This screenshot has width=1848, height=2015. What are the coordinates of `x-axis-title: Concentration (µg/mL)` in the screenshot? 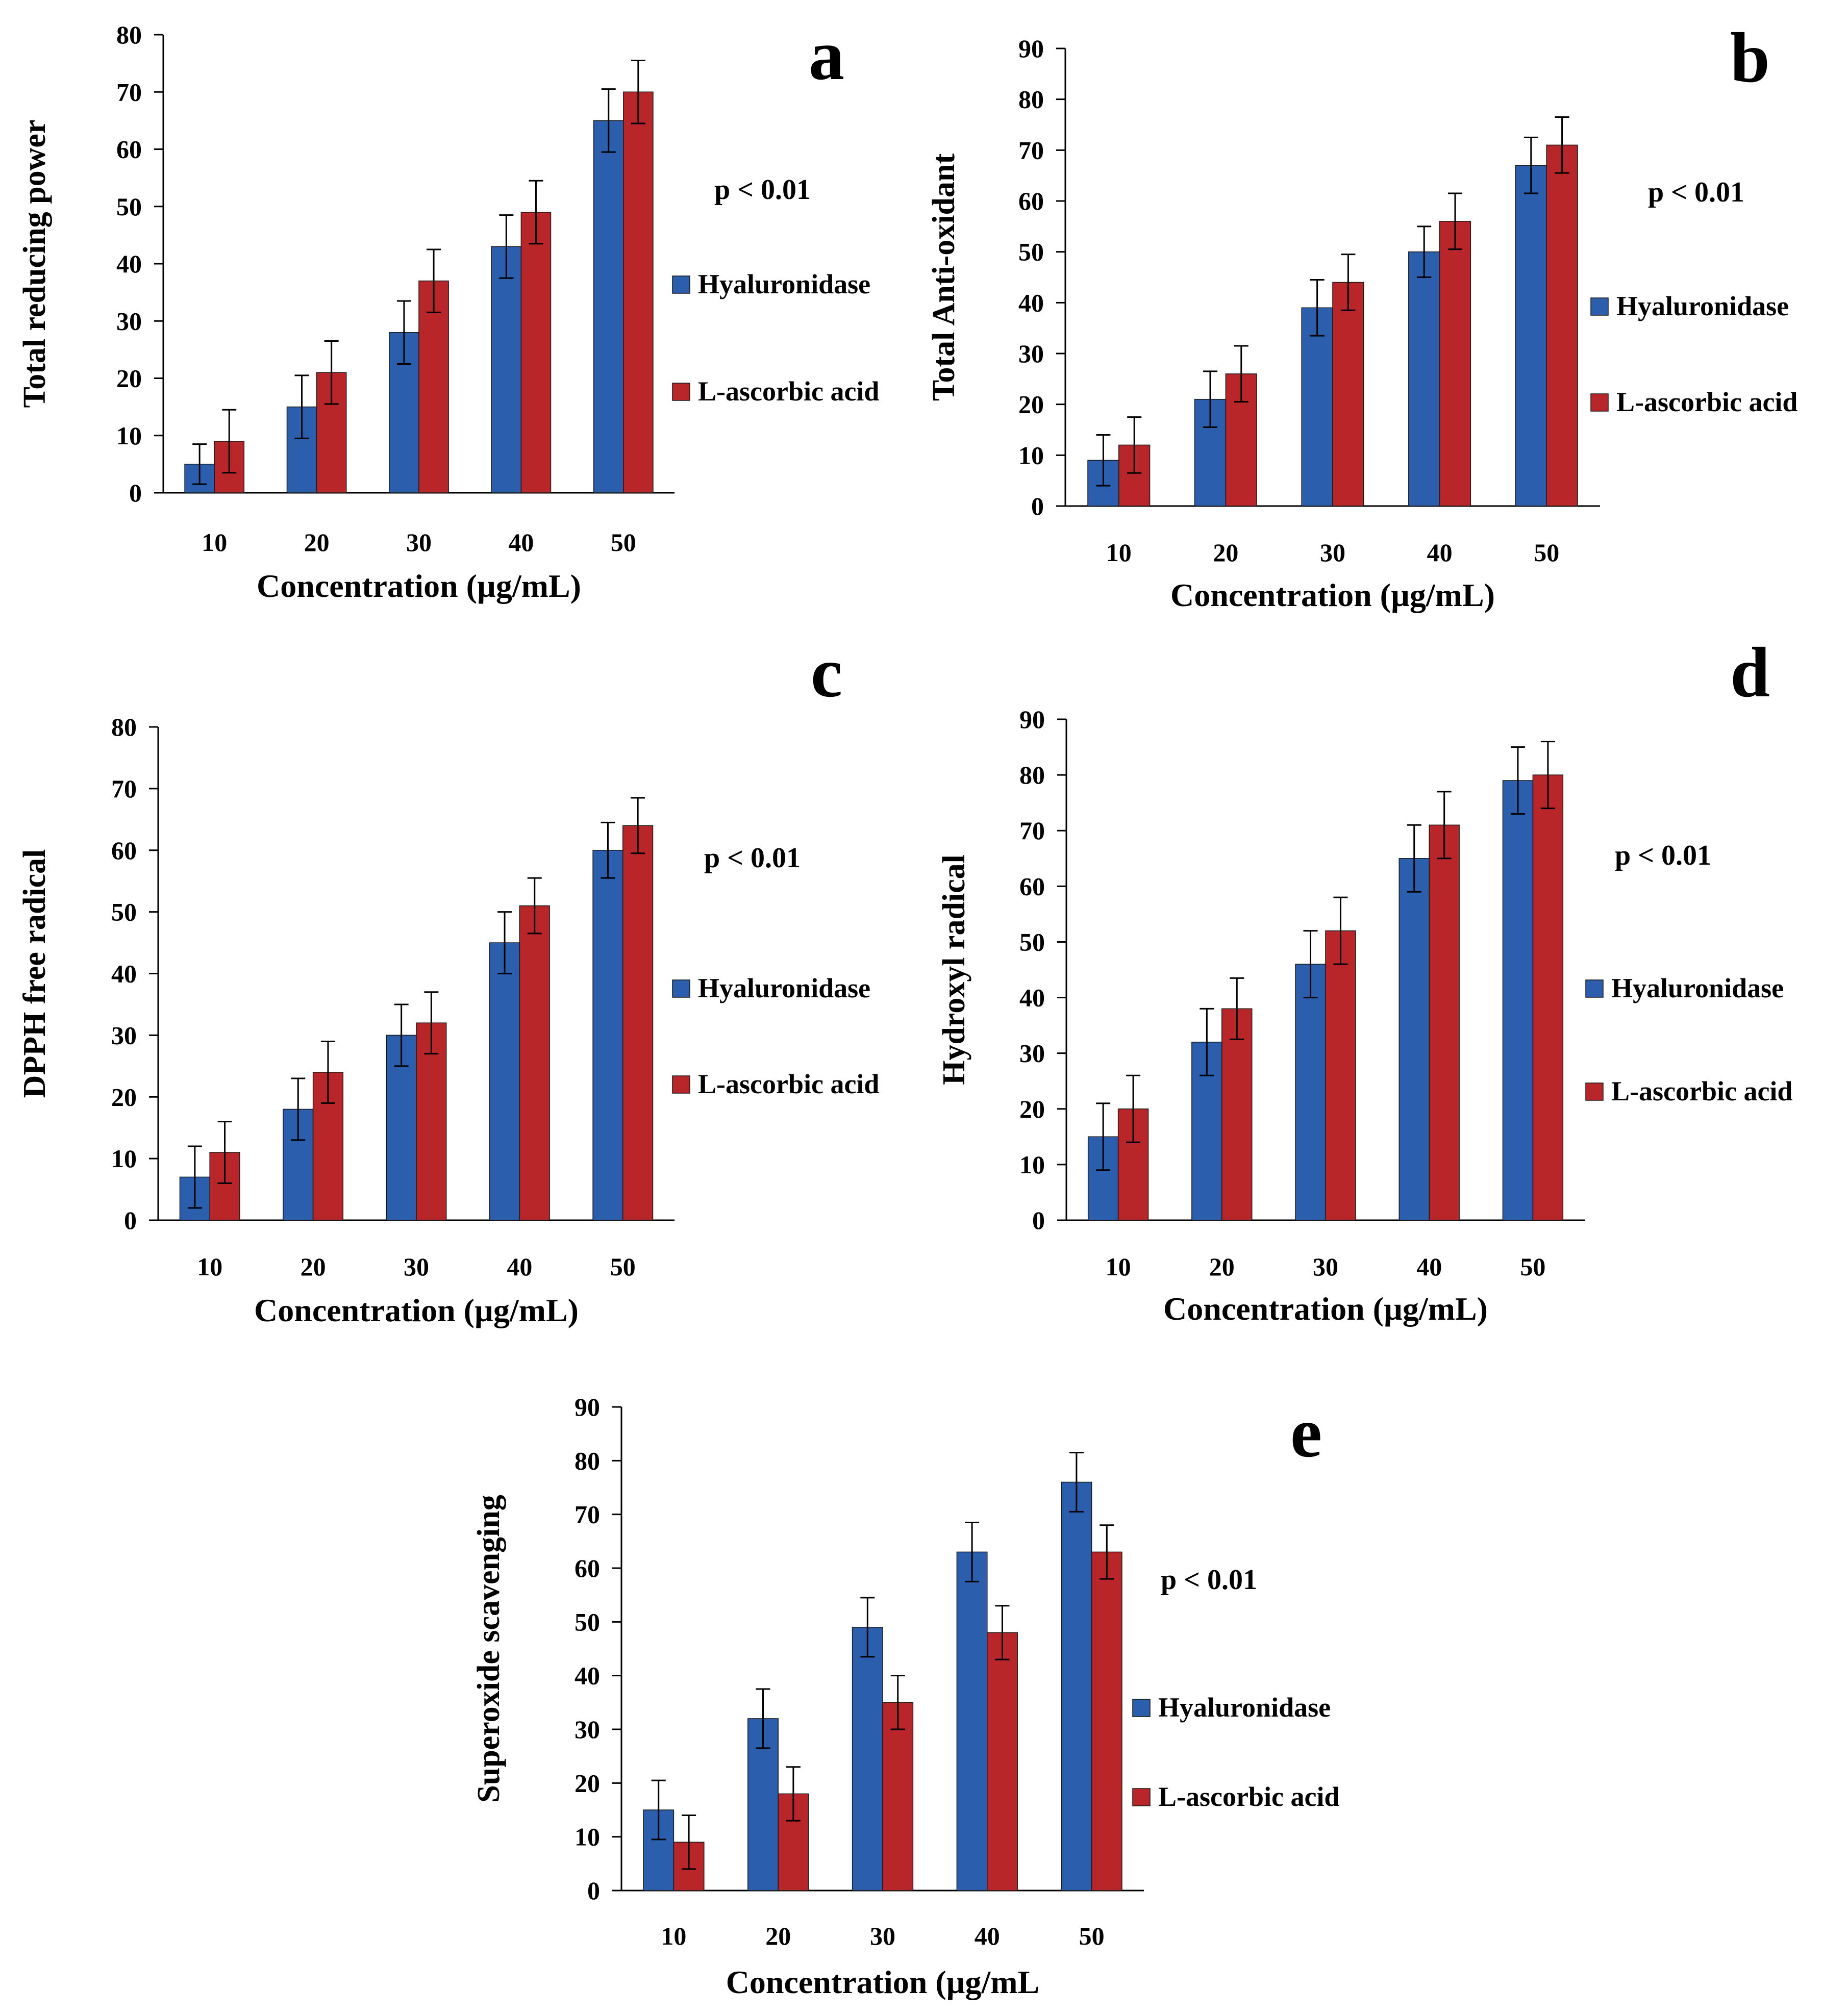 It's located at (419, 586).